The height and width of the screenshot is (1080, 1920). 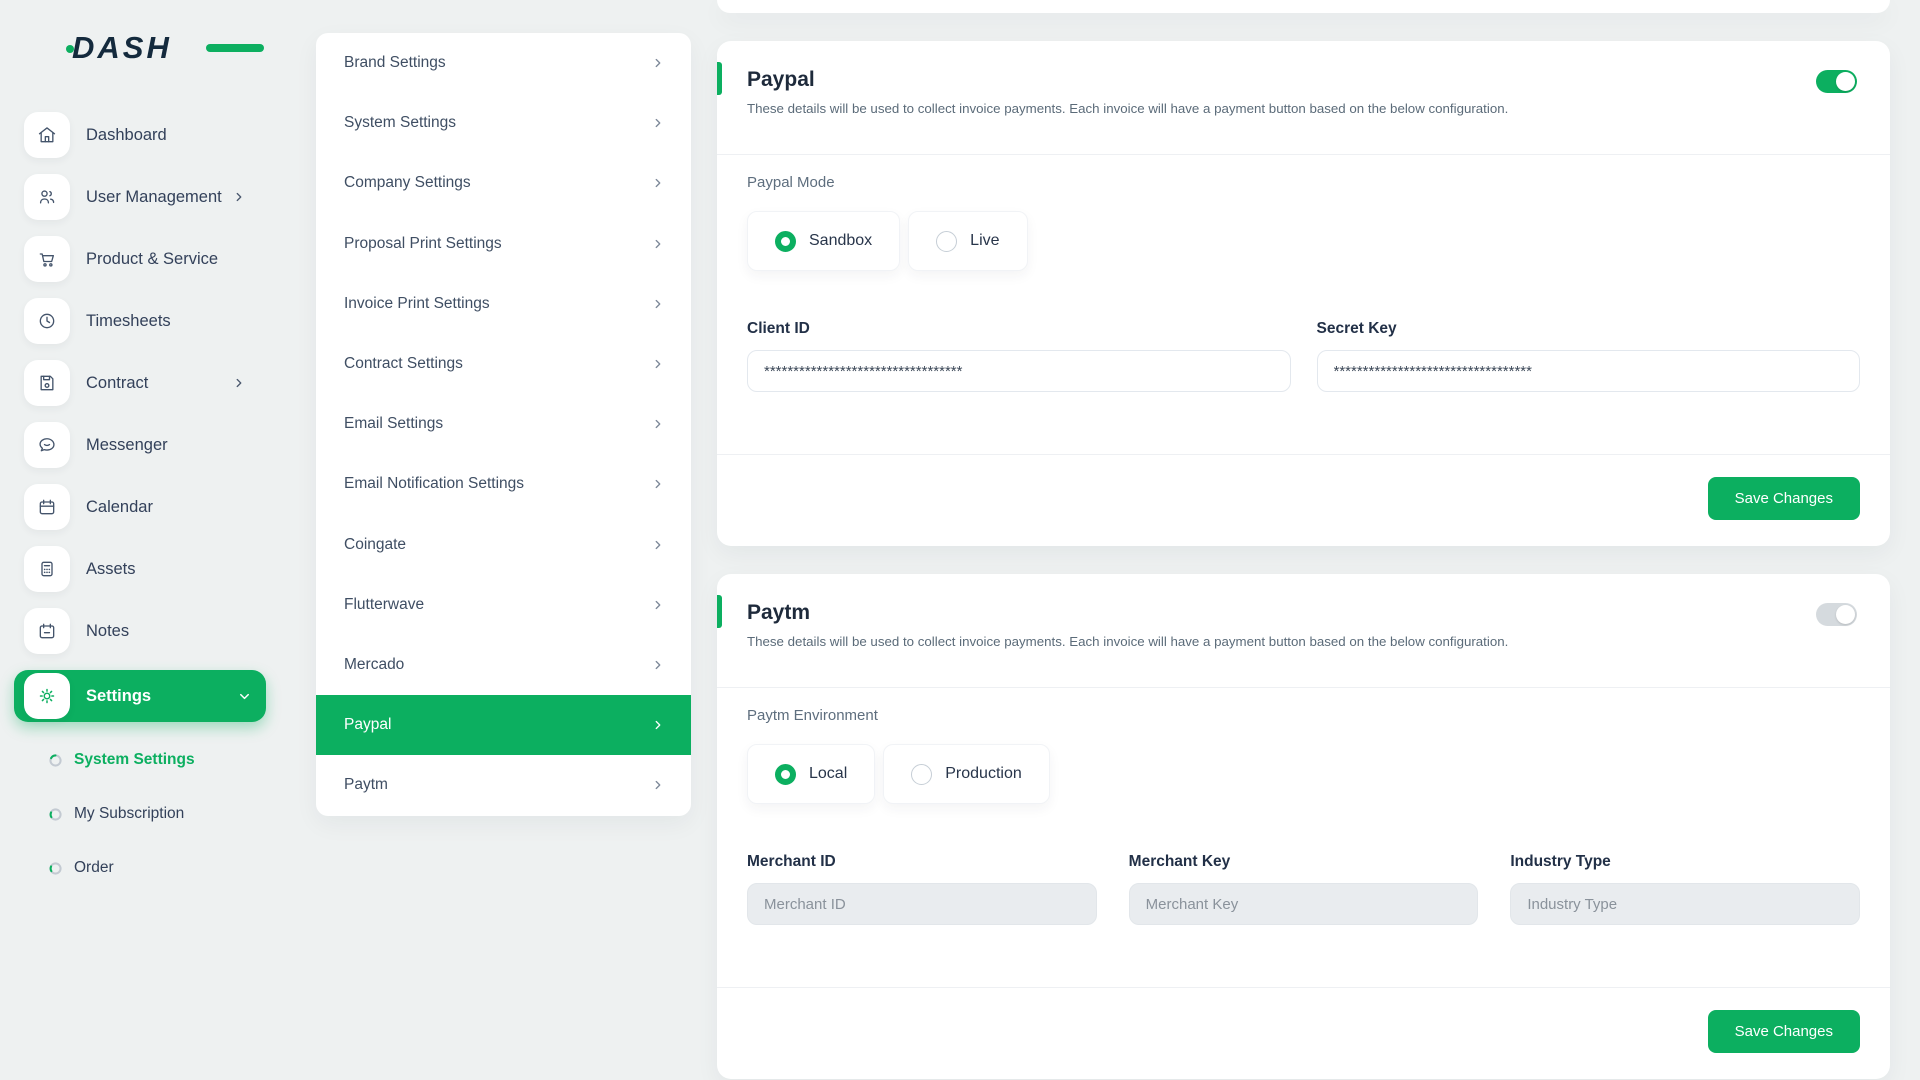 What do you see at coordinates (811, 774) in the screenshot?
I see `radio-option-local: Local` at bounding box center [811, 774].